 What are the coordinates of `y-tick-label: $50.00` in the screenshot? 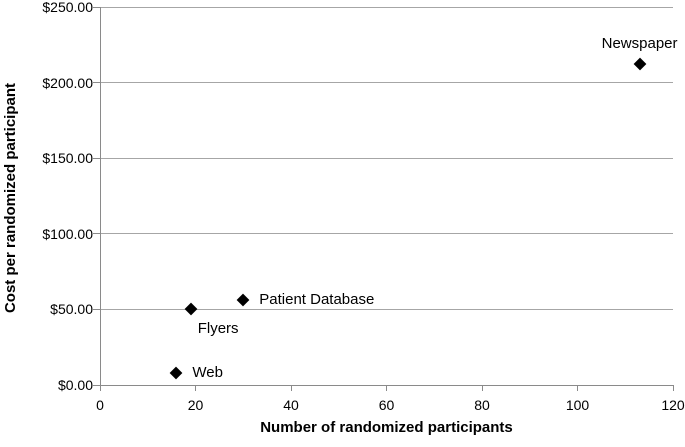 It's located at (71, 309).